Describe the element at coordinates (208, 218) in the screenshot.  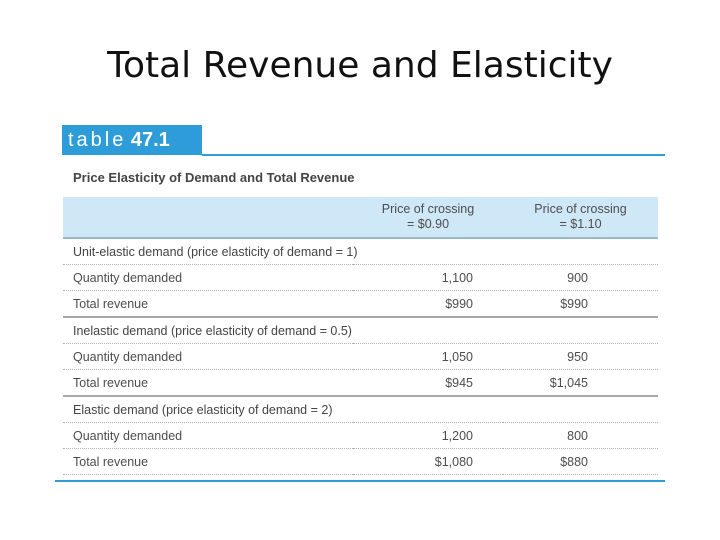
I see `header-empty-cell` at that location.